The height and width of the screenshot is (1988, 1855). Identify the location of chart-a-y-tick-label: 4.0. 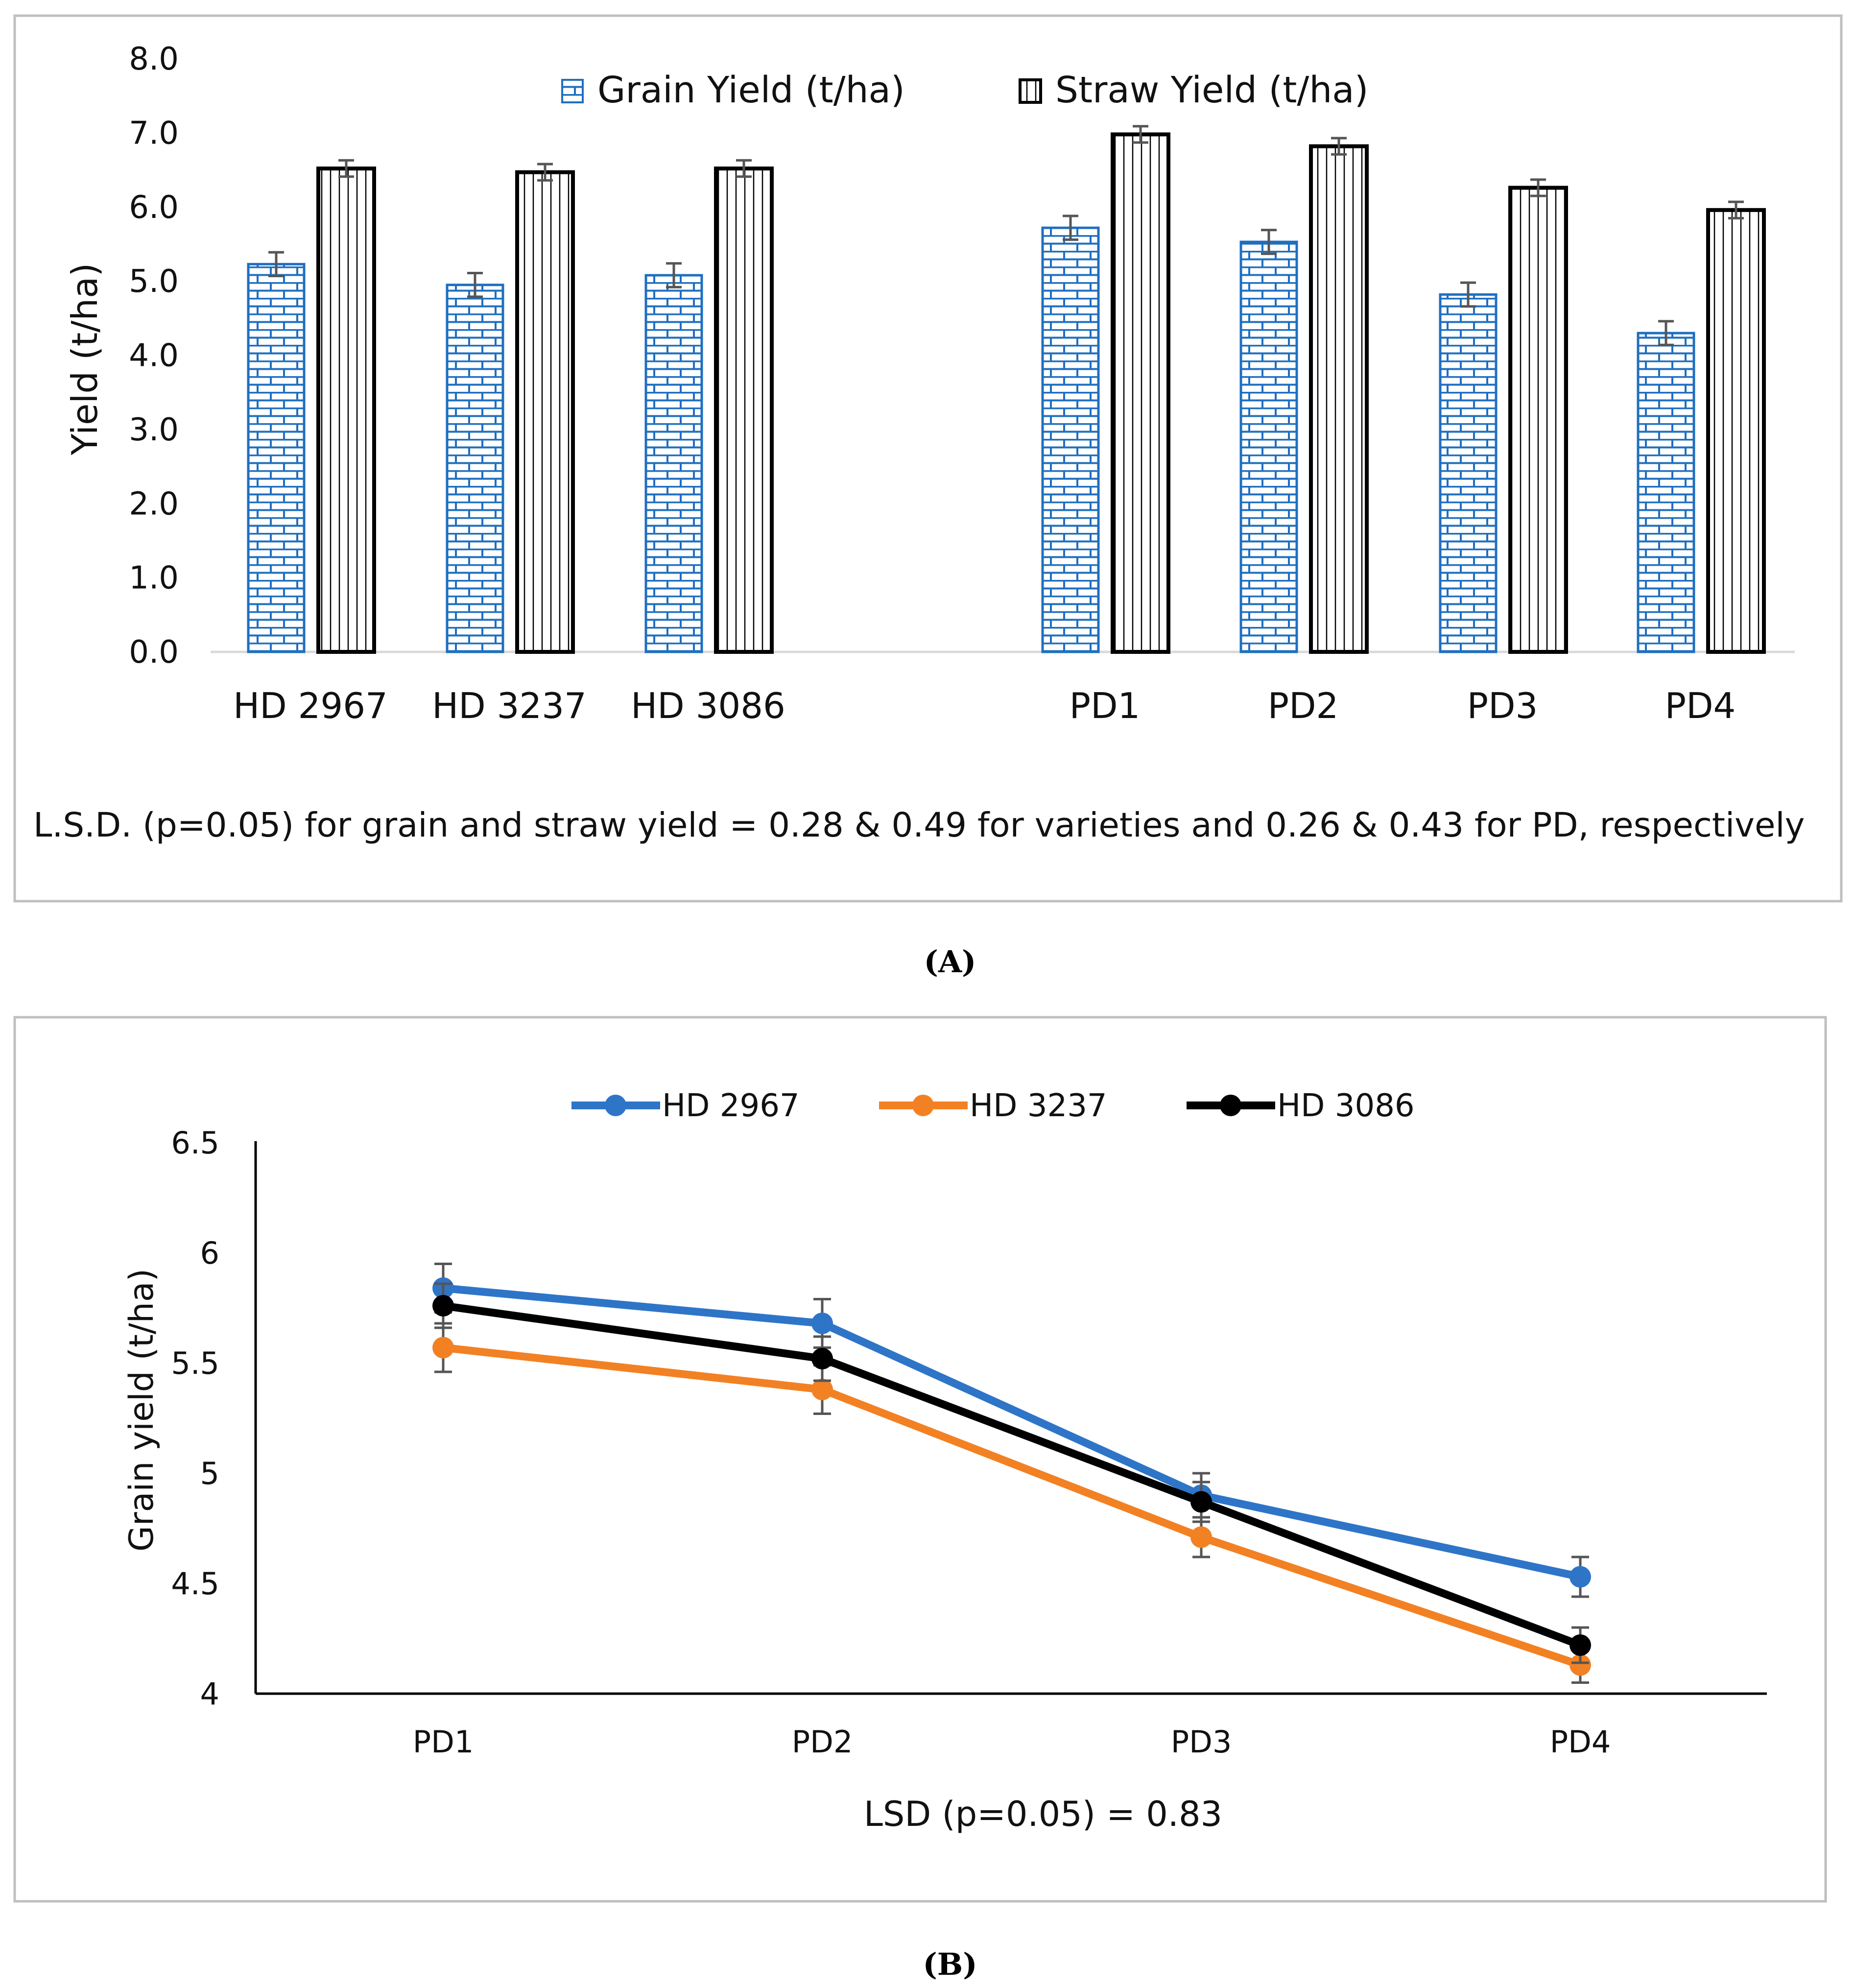
(154, 356).